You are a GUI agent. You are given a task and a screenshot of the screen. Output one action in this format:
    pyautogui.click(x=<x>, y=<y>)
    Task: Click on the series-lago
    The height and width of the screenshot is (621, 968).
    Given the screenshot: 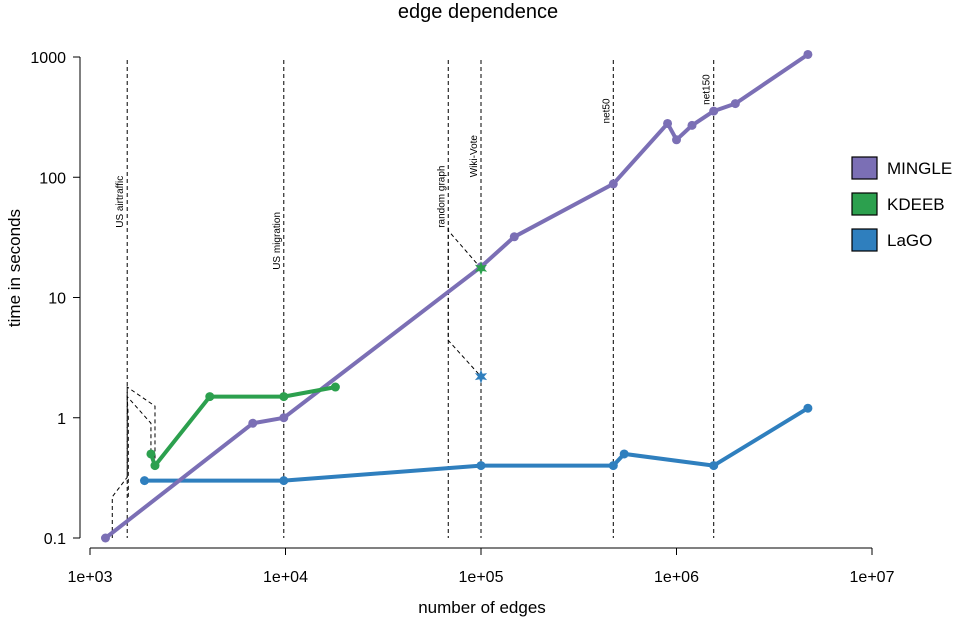 What is the action you would take?
    pyautogui.click(x=476, y=444)
    